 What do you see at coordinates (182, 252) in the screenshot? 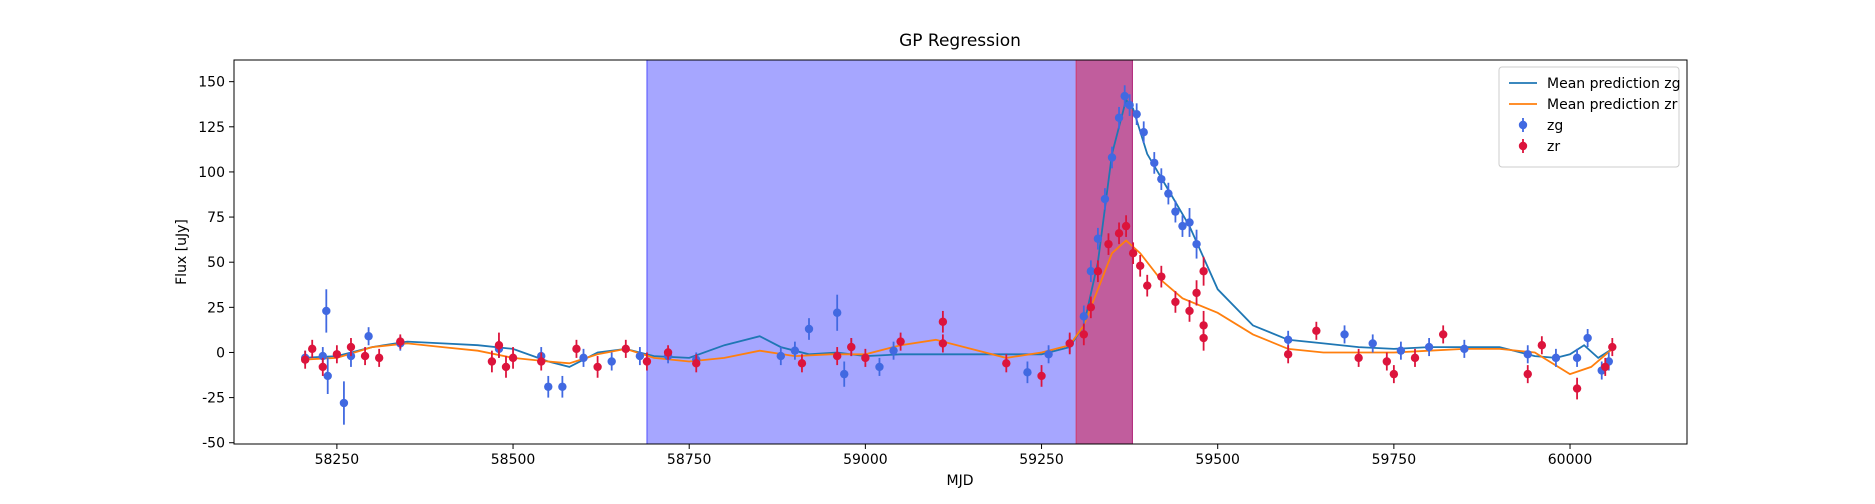
I see `y-axis-label: Flux [uJy]` at bounding box center [182, 252].